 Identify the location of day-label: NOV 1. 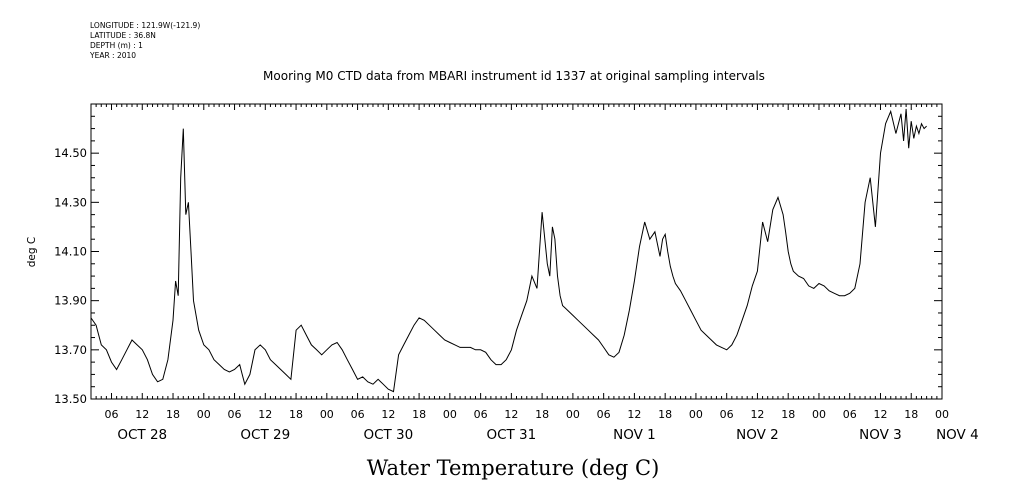
(634, 435).